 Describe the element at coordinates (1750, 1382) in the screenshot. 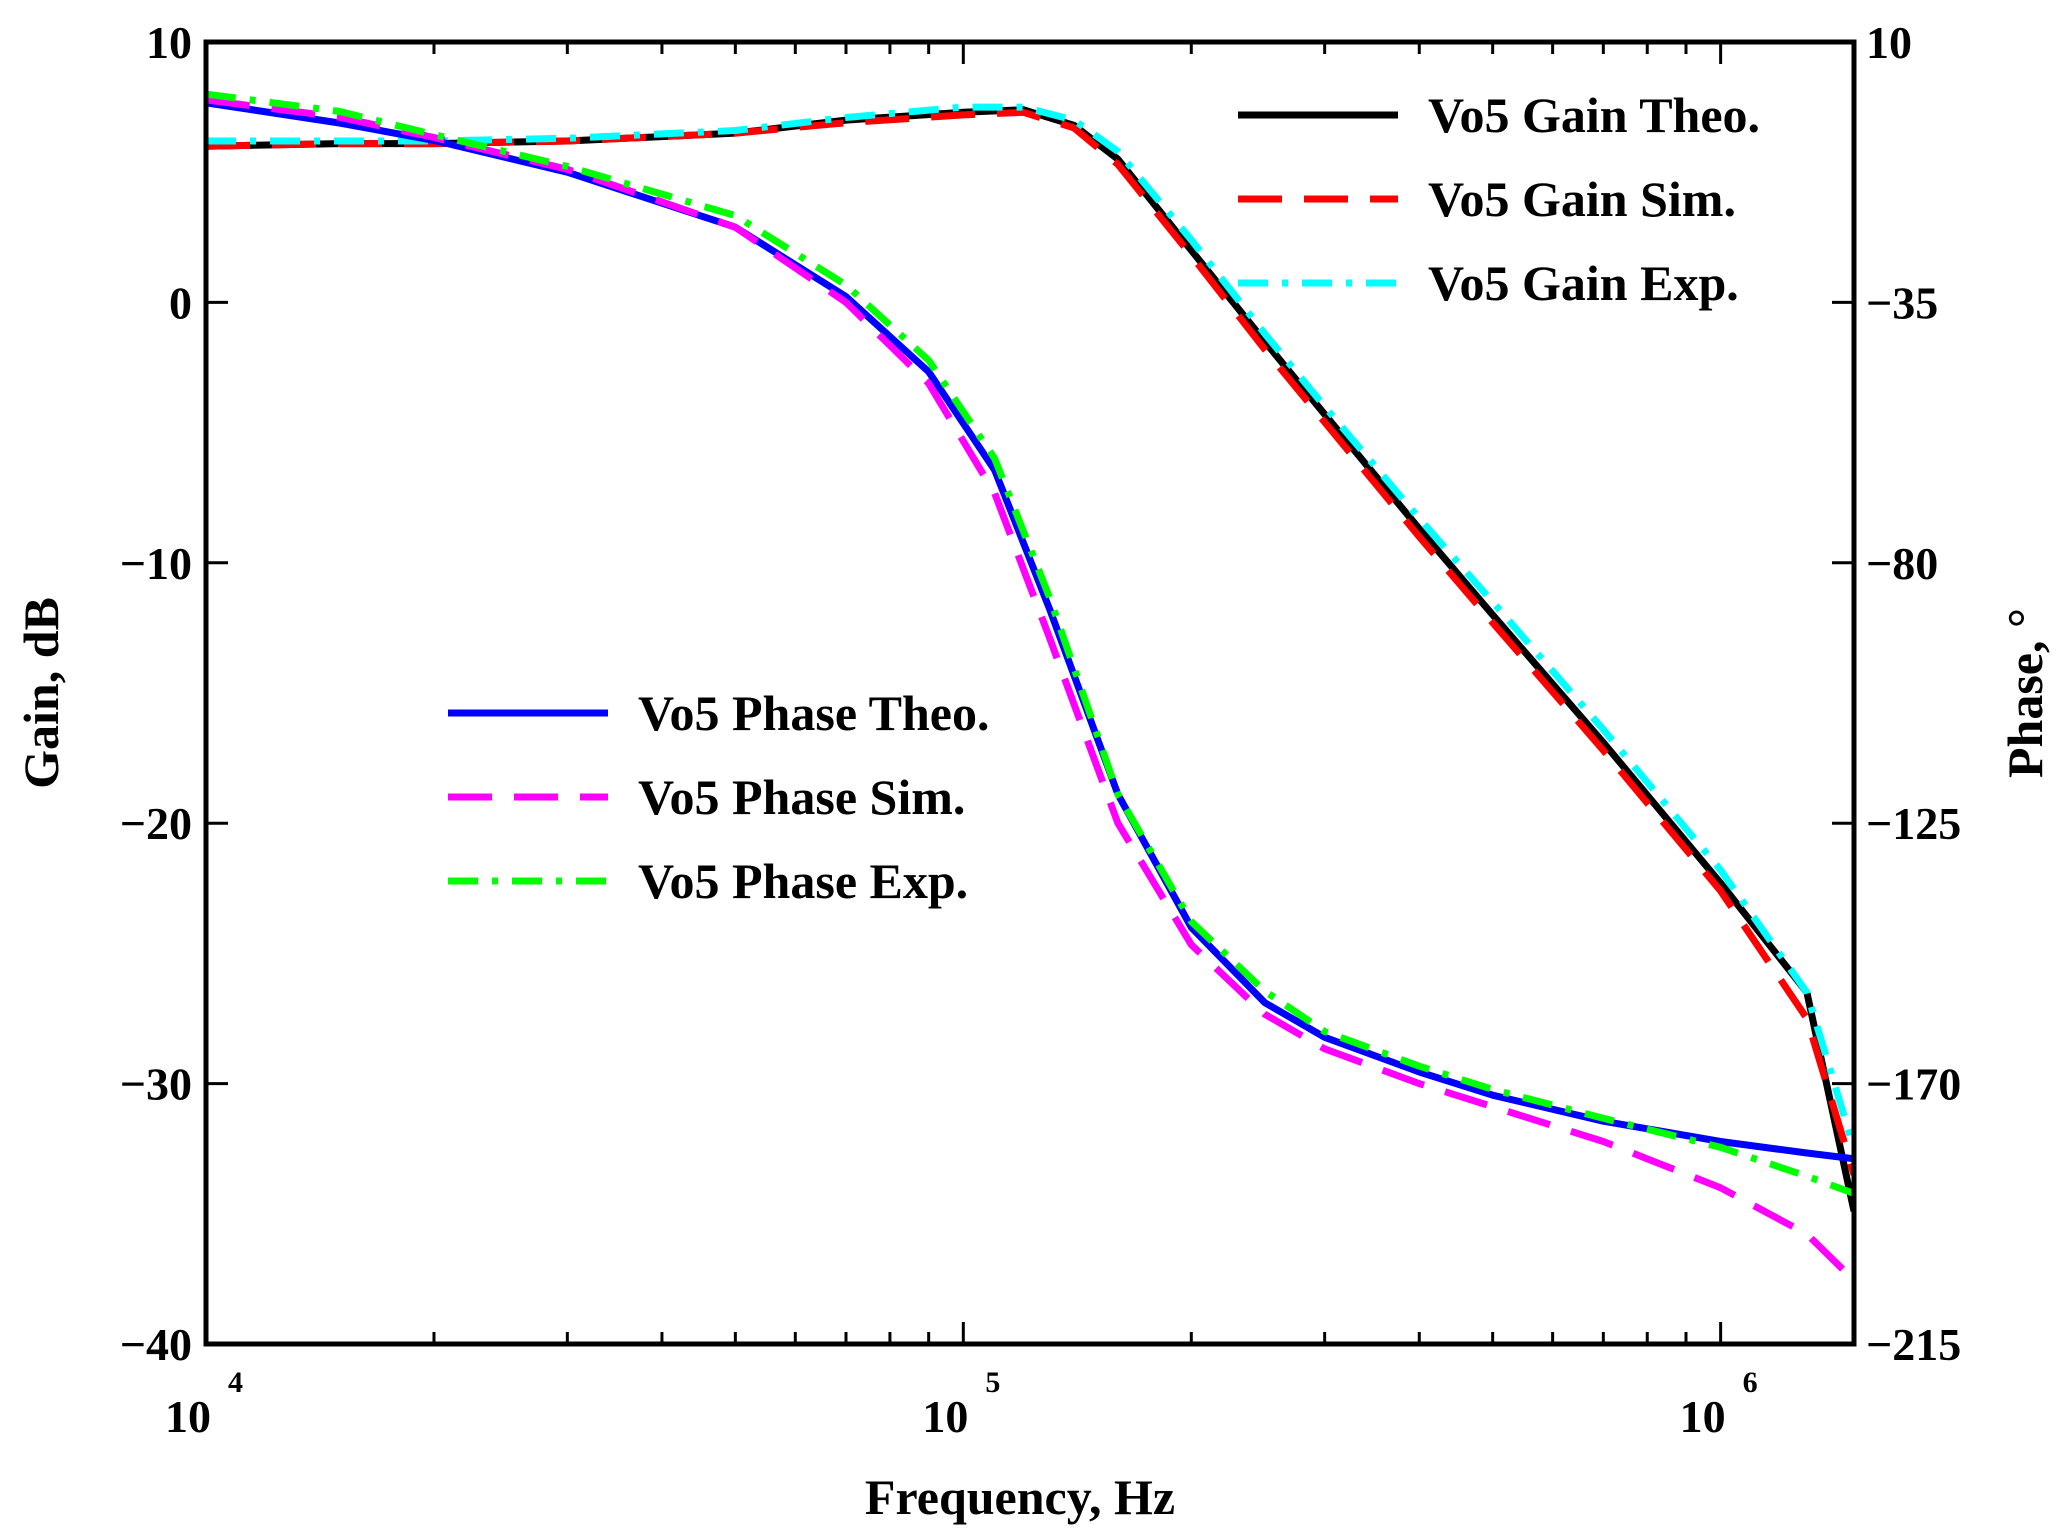

I see `x-tick-label-exponent: 6` at that location.